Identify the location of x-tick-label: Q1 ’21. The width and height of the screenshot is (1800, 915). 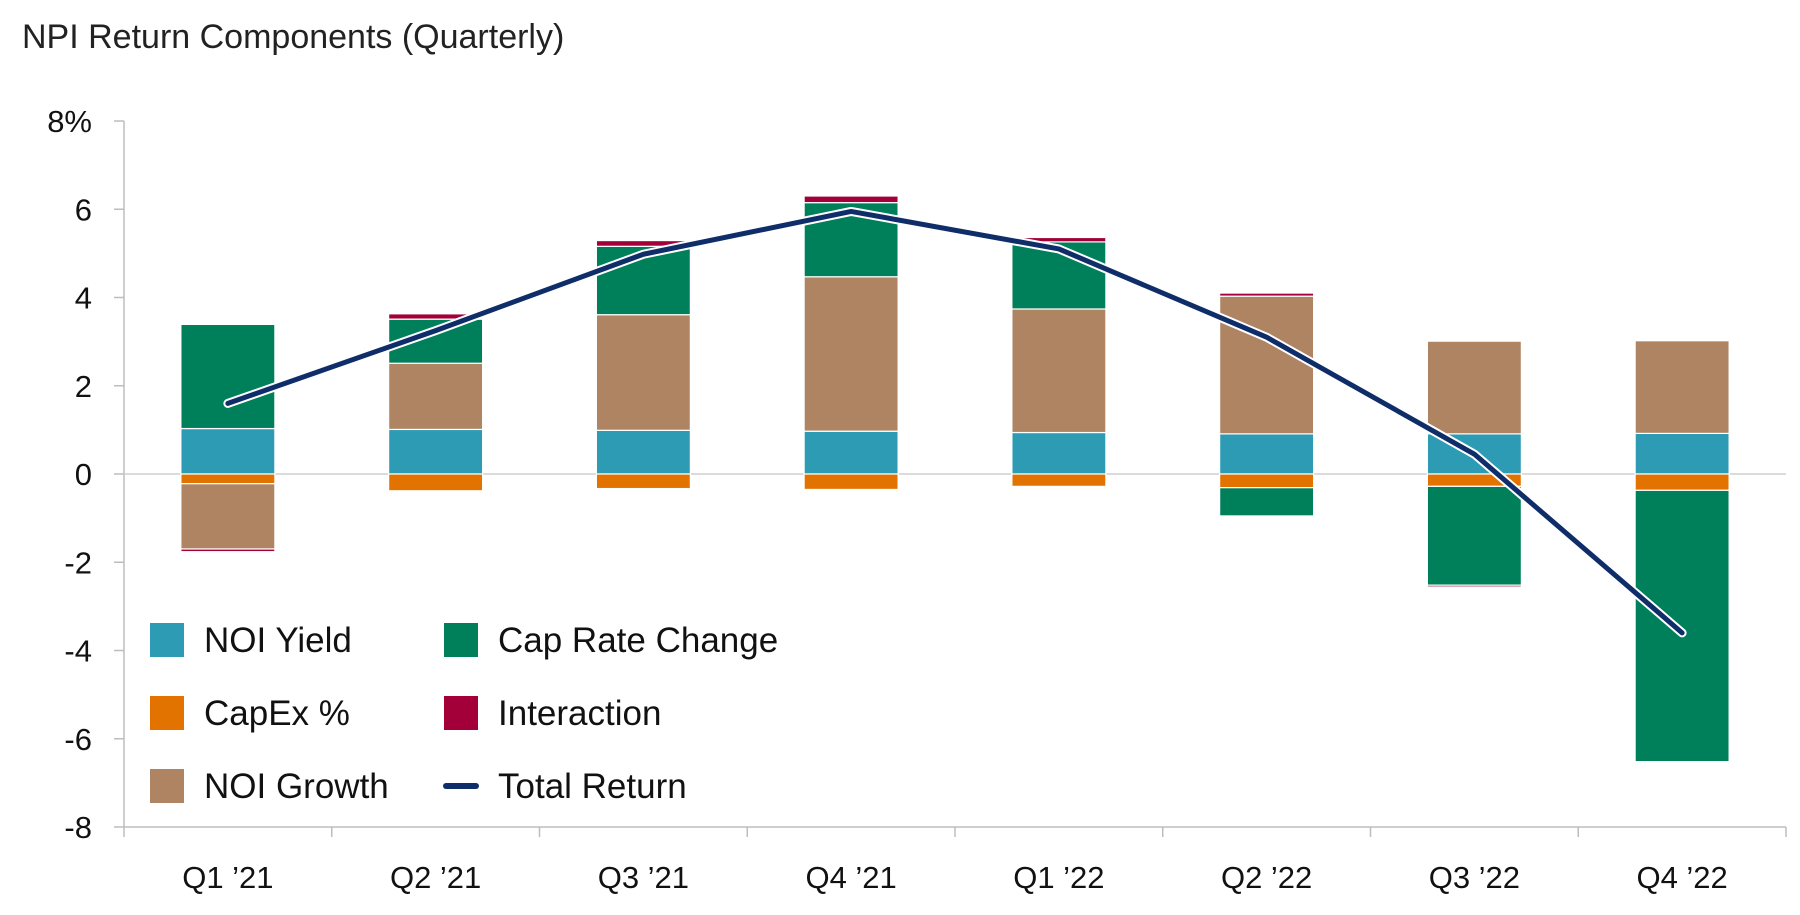
(227, 877).